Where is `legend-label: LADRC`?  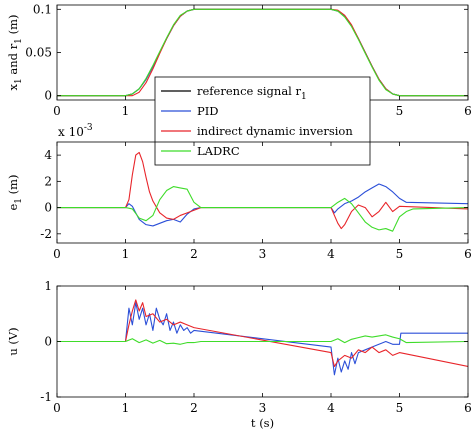
legend-label: LADRC is located at coordinates (218, 151).